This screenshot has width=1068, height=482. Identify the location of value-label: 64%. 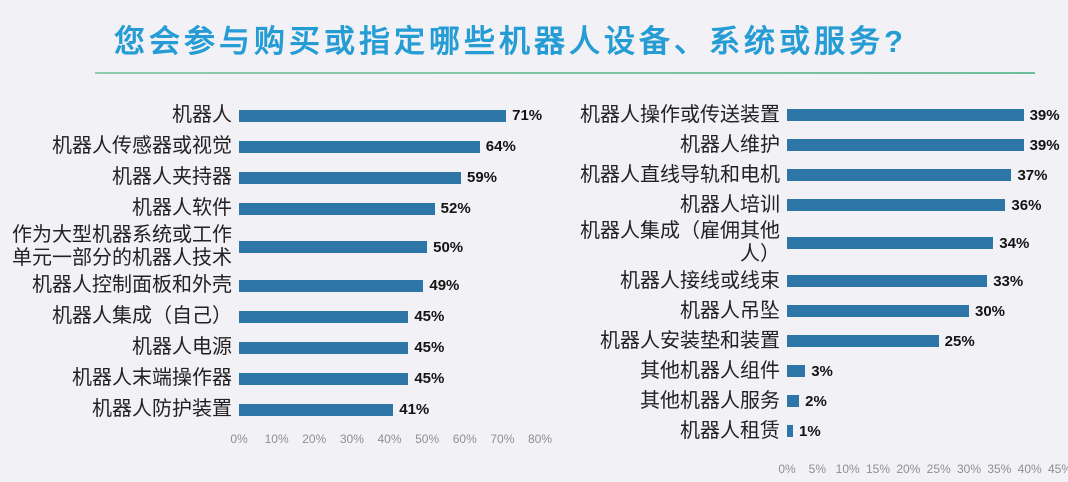
(500, 146).